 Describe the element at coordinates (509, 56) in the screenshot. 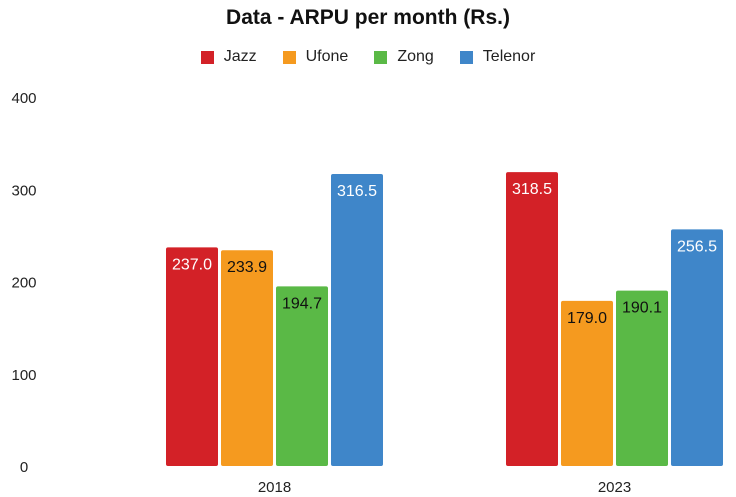

I see `legend-label-telenor: Telenor` at that location.